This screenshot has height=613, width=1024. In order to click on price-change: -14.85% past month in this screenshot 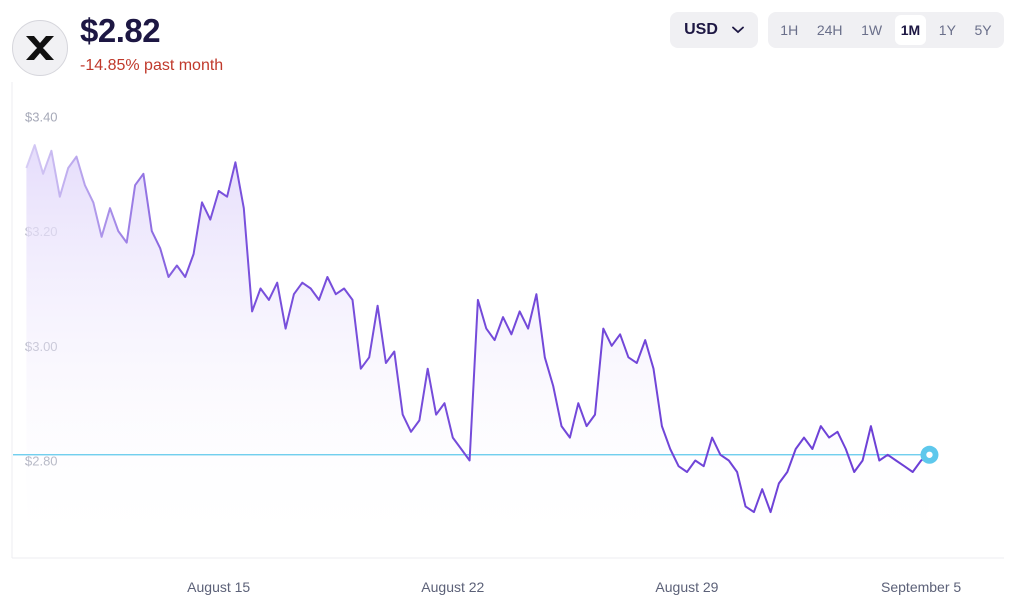, I will do `click(152, 65)`.